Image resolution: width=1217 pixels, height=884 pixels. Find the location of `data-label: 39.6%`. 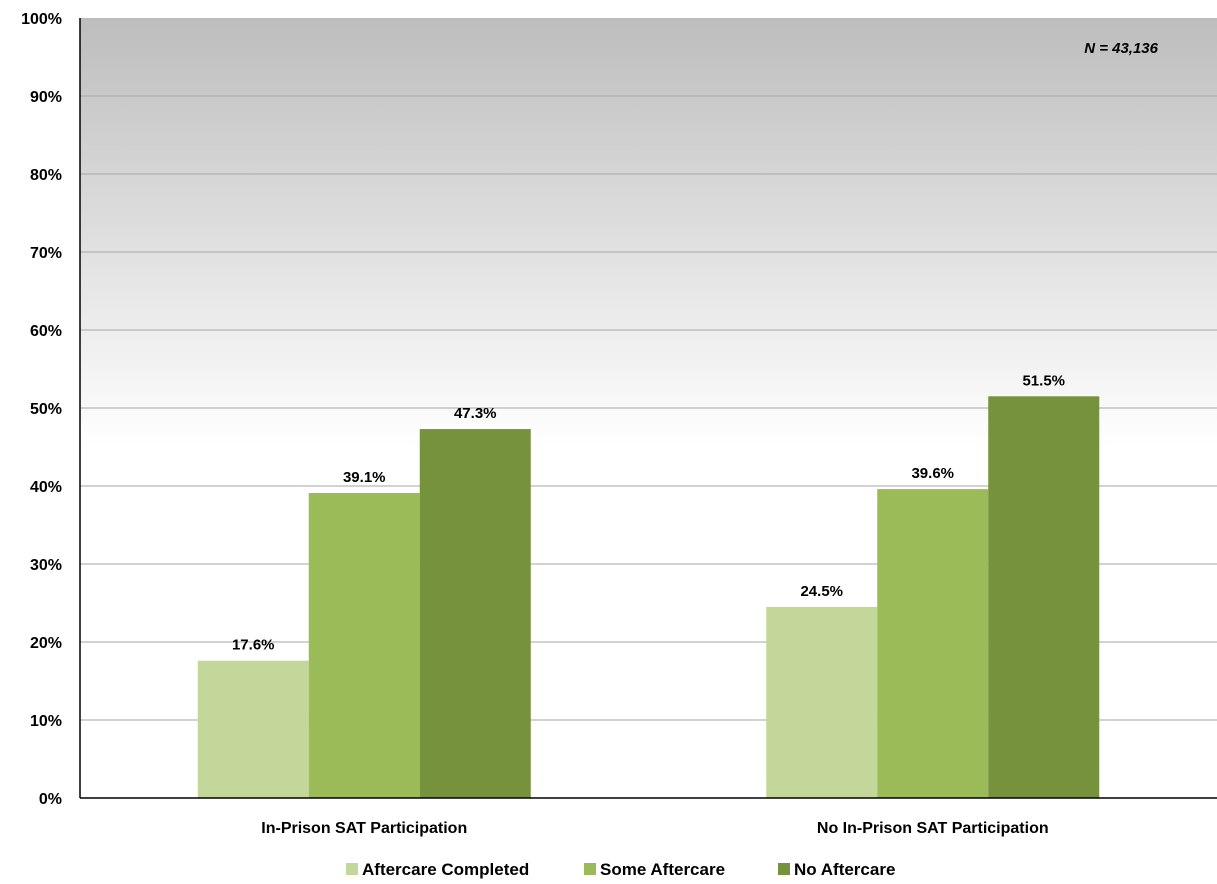

data-label: 39.6% is located at coordinates (932, 473).